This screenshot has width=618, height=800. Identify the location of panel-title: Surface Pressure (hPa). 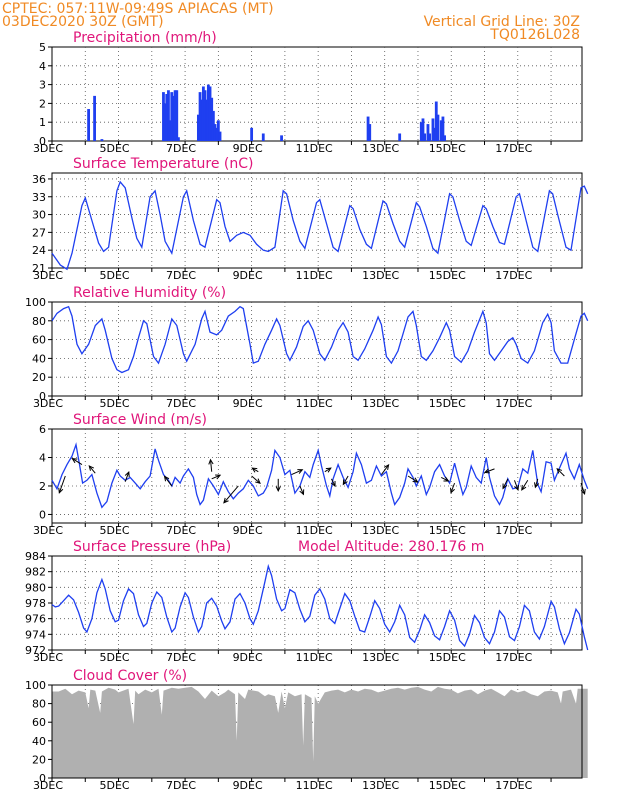
(152, 547).